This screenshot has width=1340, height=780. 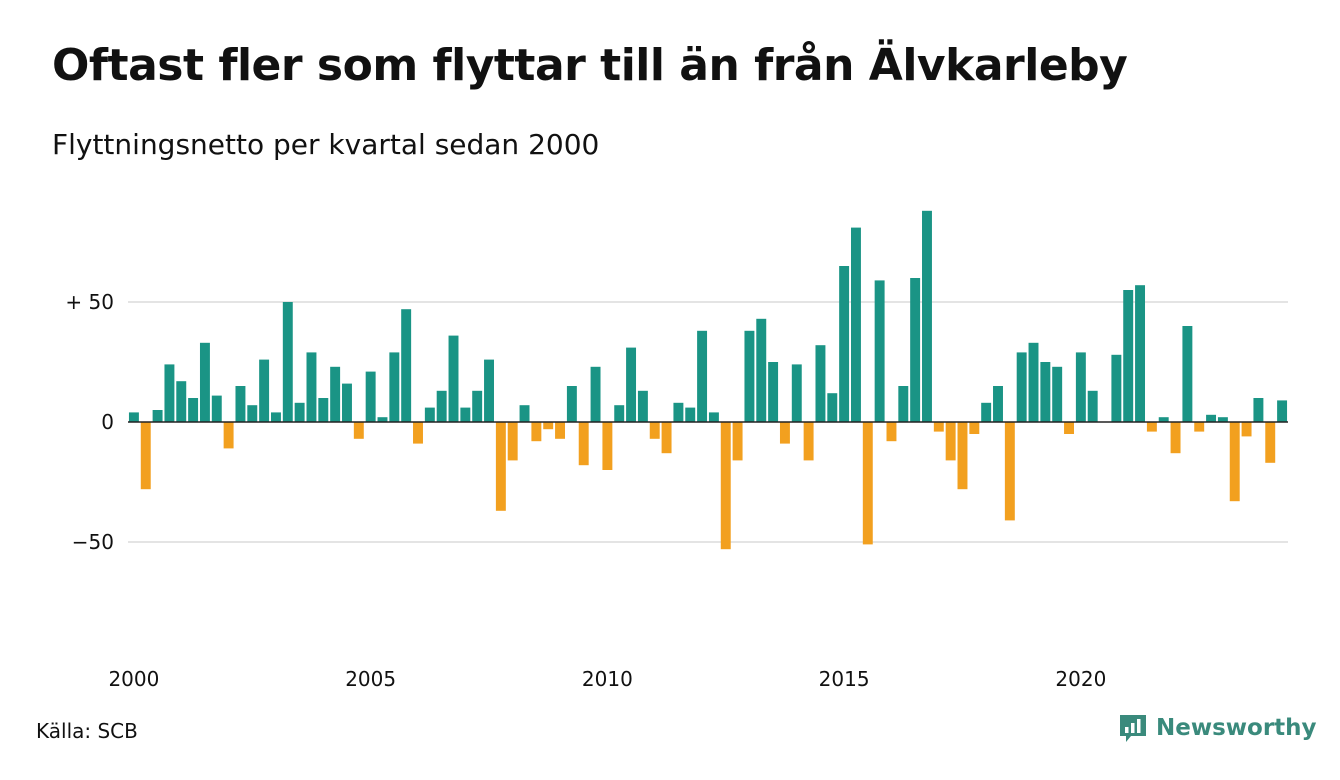 What do you see at coordinates (1133, 728) in the screenshot?
I see `newsworthy-logo-icon` at bounding box center [1133, 728].